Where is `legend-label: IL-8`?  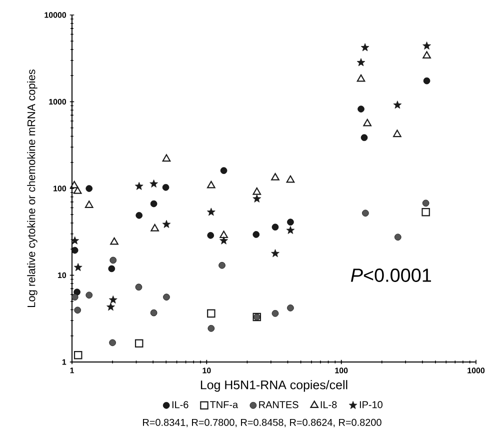 legend-label: IL-8 is located at coordinates (328, 404).